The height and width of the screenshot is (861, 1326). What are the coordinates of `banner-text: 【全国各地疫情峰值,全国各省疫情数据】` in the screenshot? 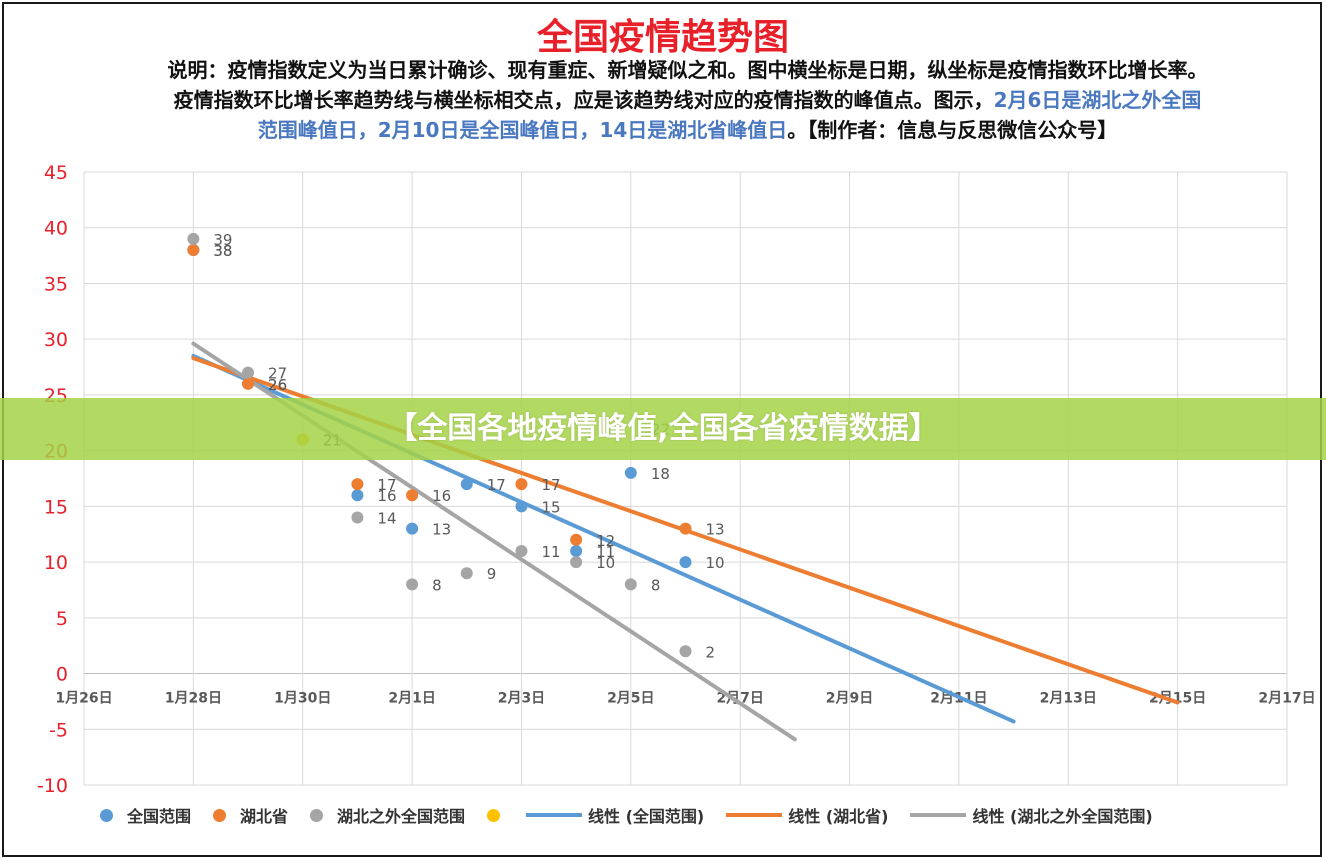 It's located at (663, 428).